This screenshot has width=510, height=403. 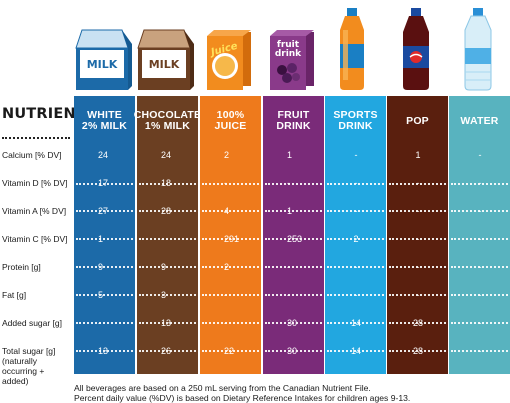 I want to click on pop-bottle-icon, so click(x=416, y=49).